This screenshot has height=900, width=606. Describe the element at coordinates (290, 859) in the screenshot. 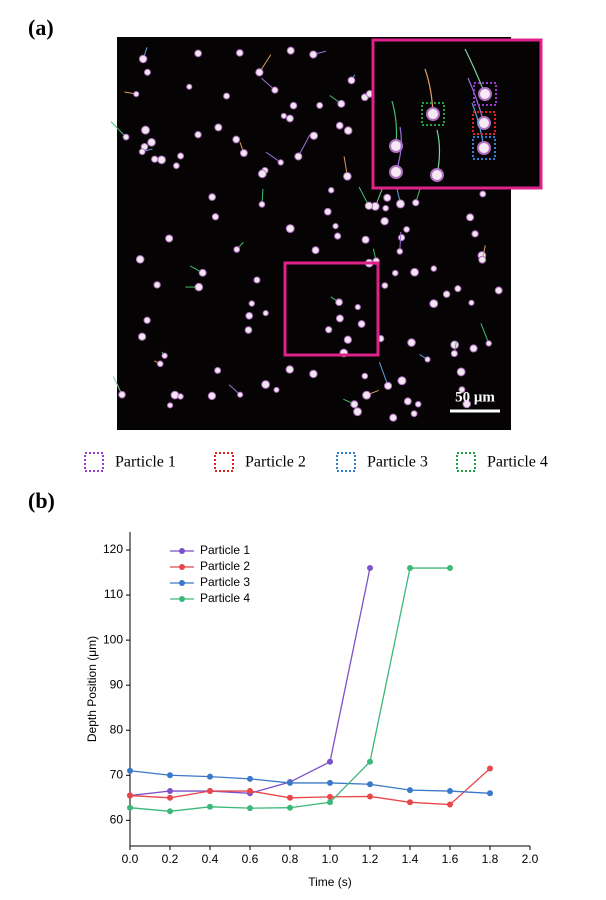

I see `x-tick-label: 0.8` at that location.